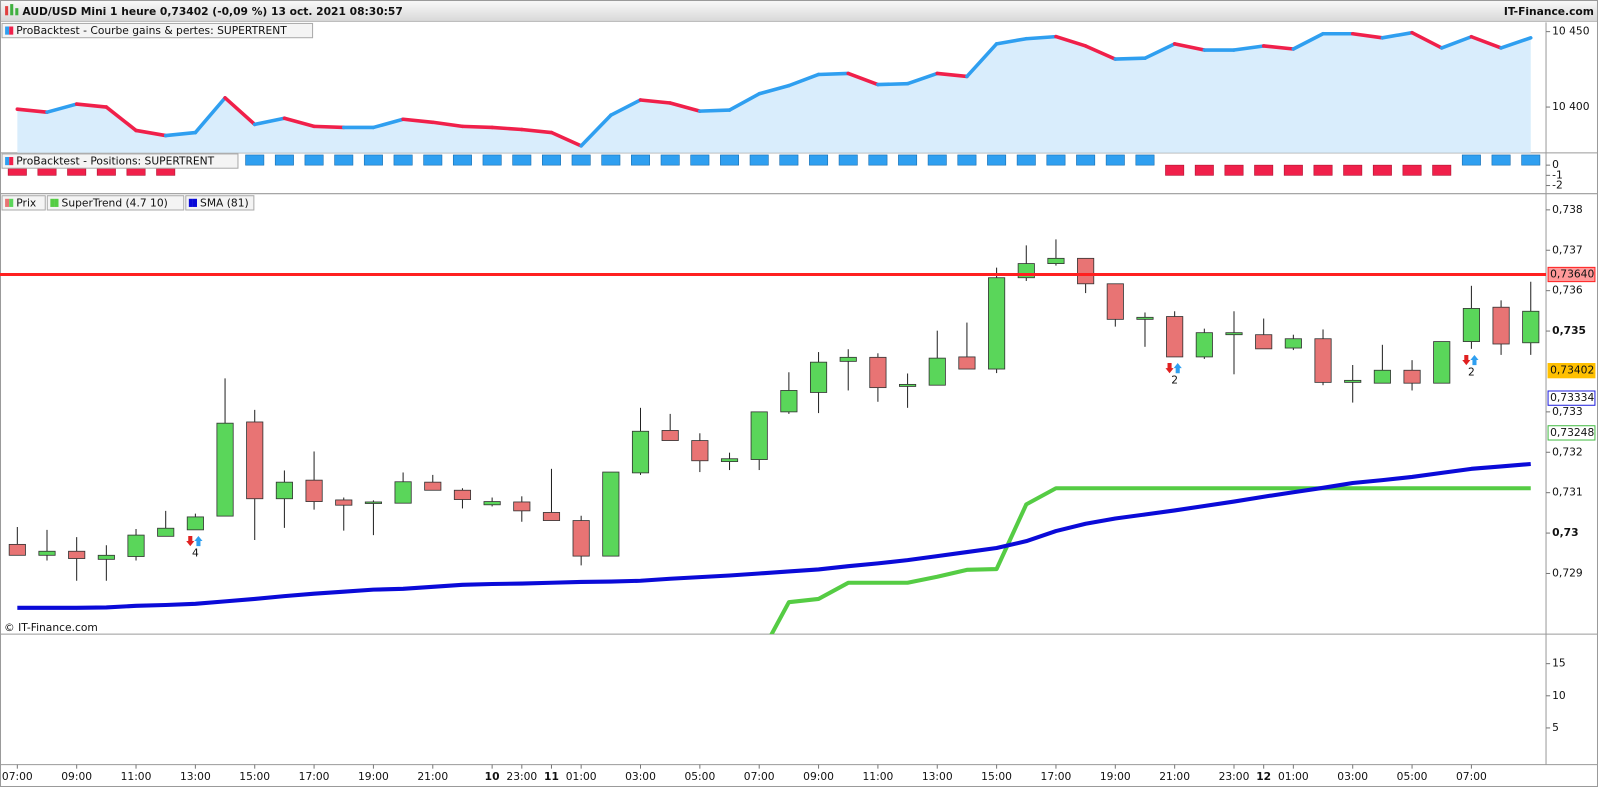  I want to click on y-tick-label: 0, so click(1555, 164).